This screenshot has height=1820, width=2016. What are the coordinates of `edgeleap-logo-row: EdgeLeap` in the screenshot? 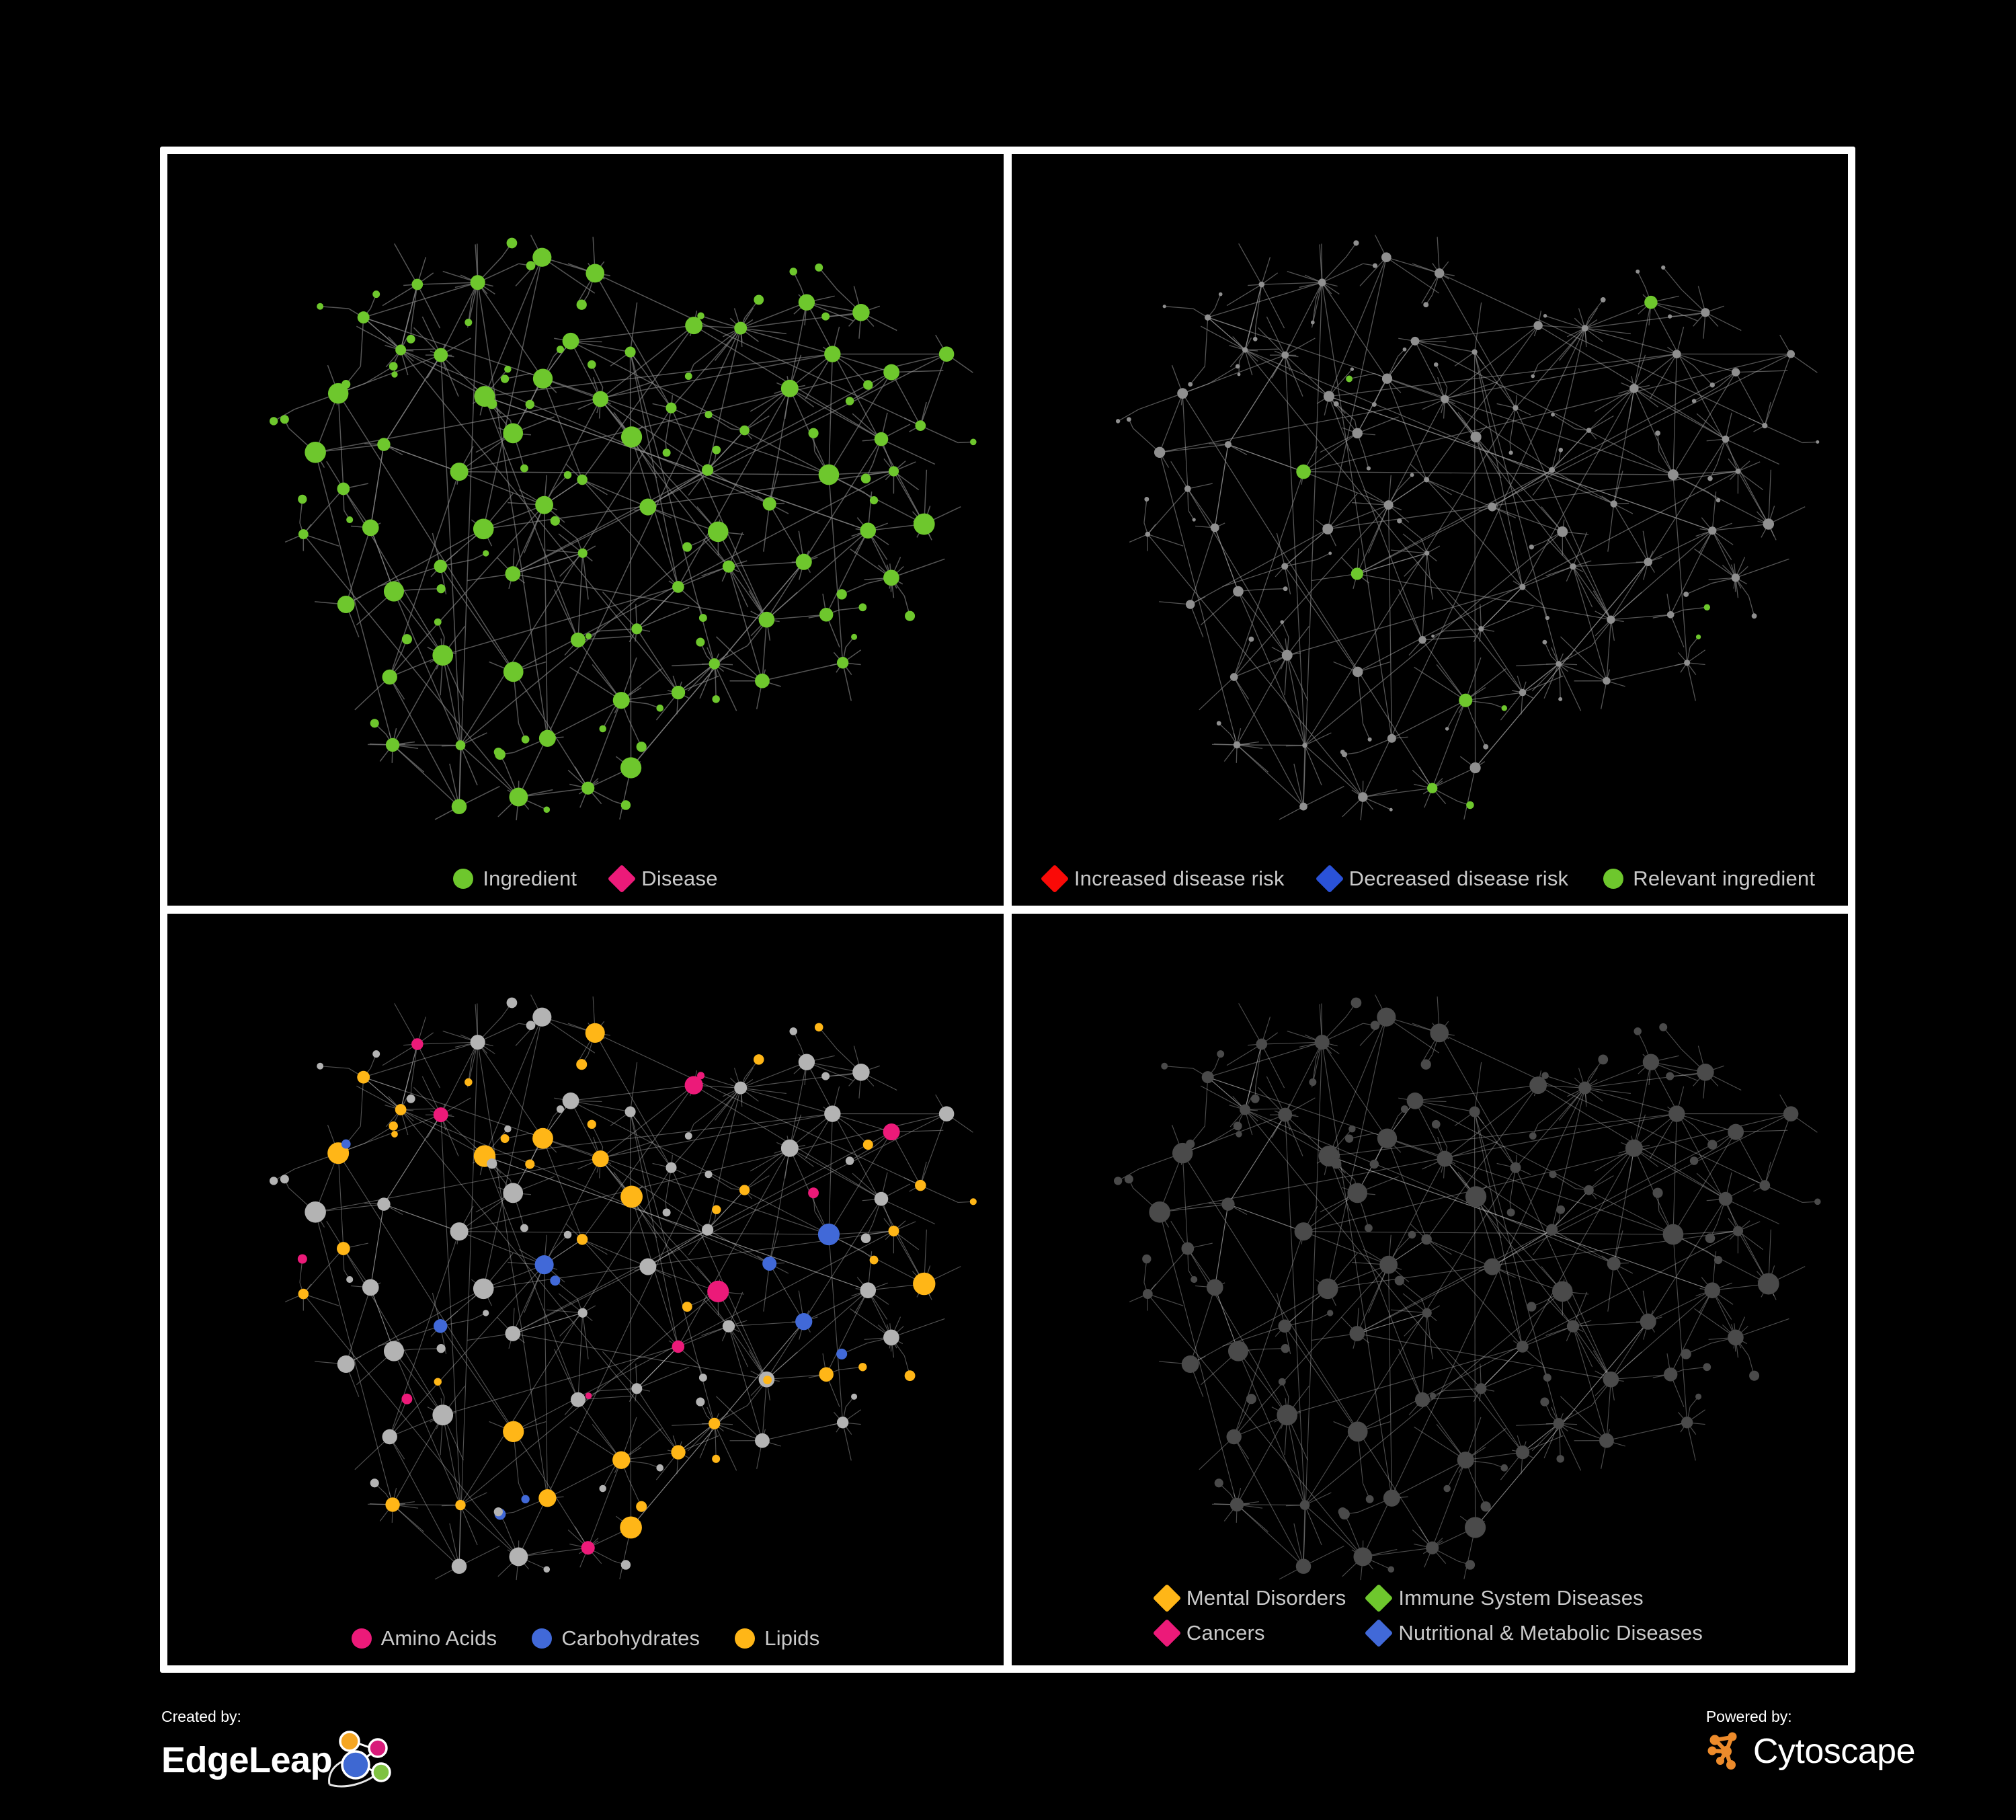 It's located at (283, 1760).